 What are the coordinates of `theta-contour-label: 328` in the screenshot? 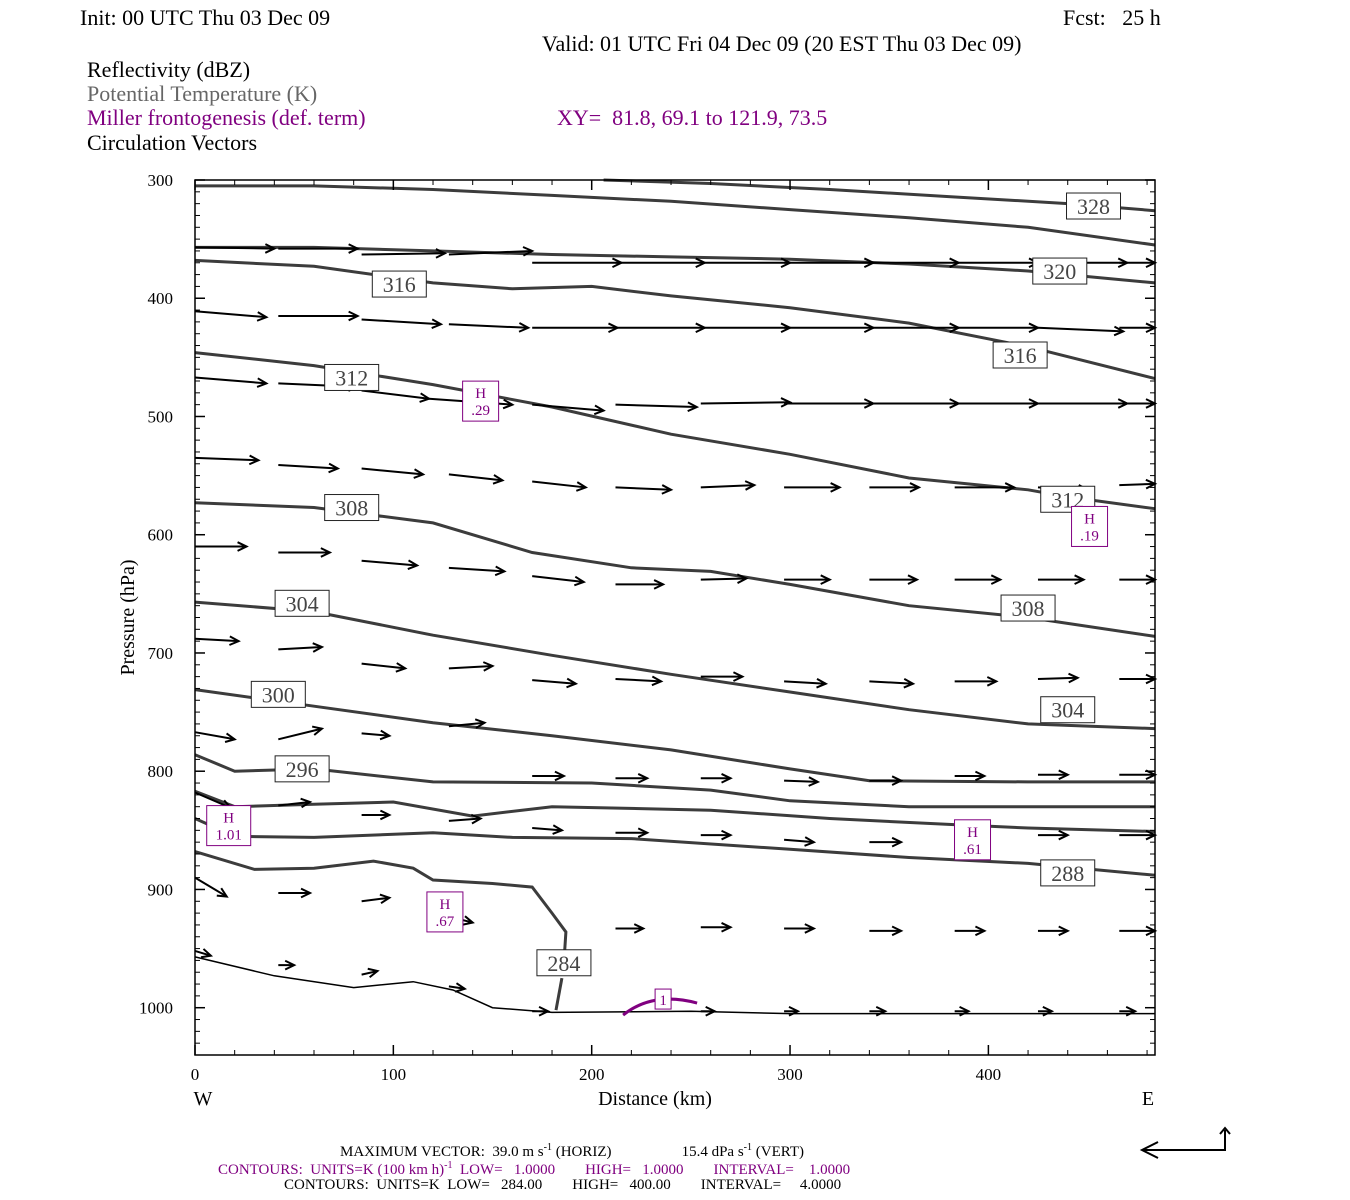 It's located at (1094, 206).